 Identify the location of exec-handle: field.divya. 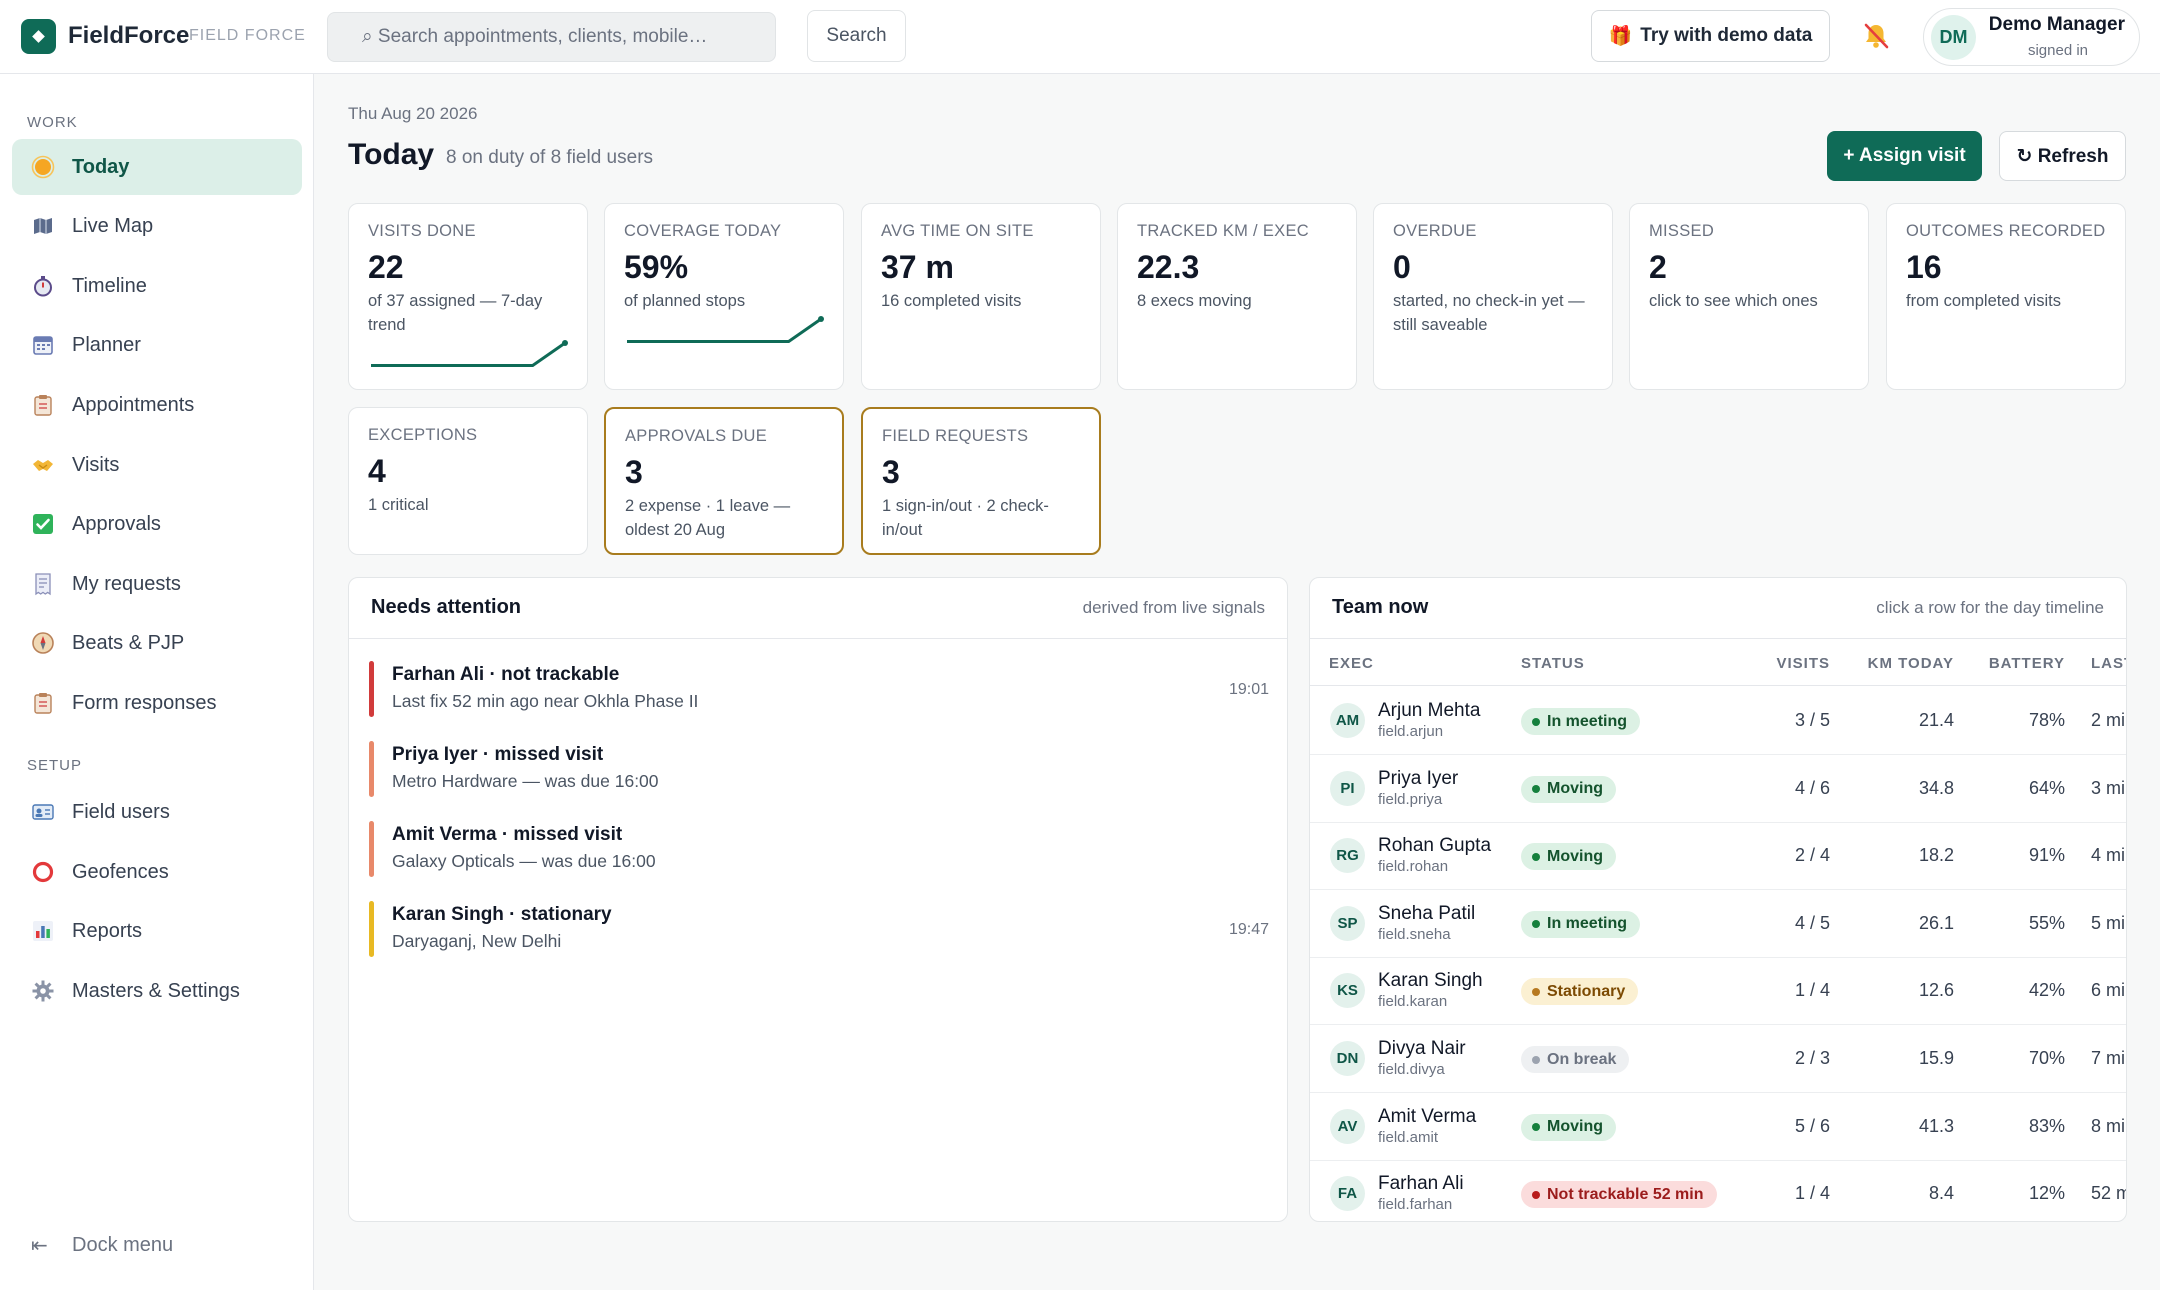
(1411, 1069).